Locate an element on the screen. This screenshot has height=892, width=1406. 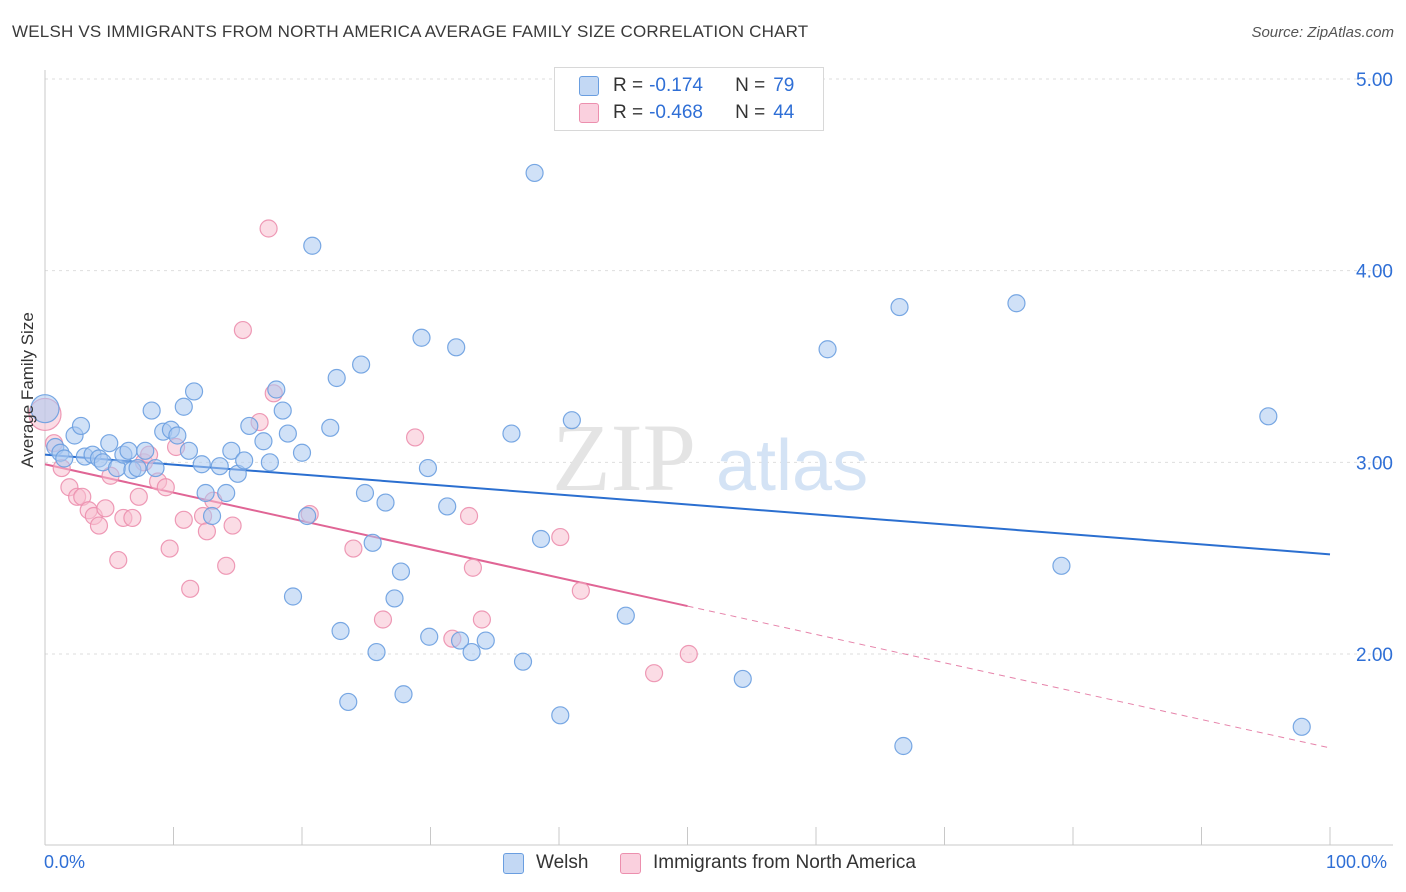
x-tick-label-min: 0.0% is located at coordinates (65, 862).